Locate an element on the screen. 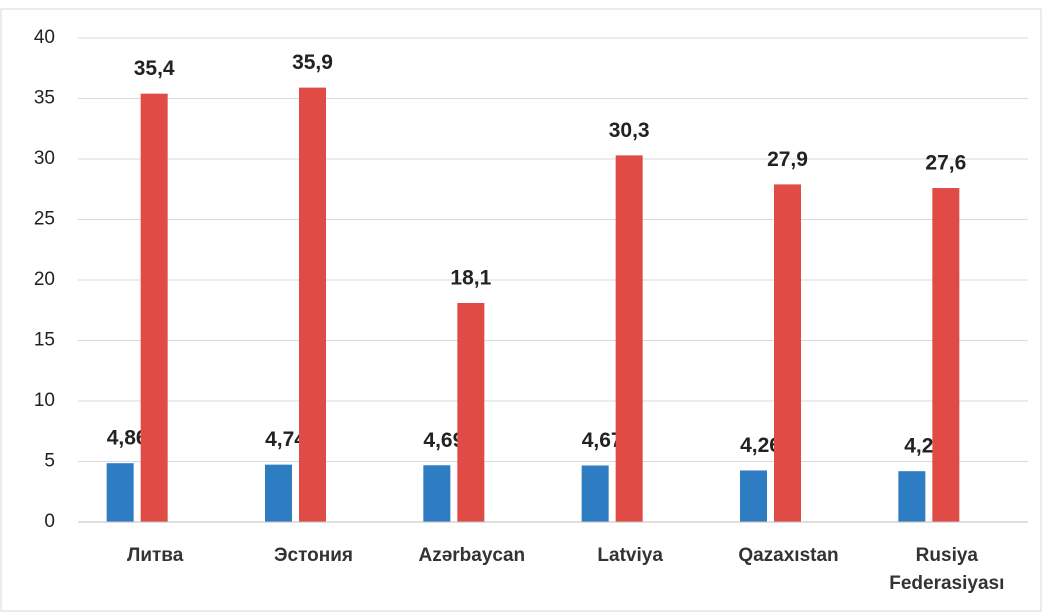 Image resolution: width=1045 pixels, height=614 pixels. y-tick-label: 5 is located at coordinates (49, 461).